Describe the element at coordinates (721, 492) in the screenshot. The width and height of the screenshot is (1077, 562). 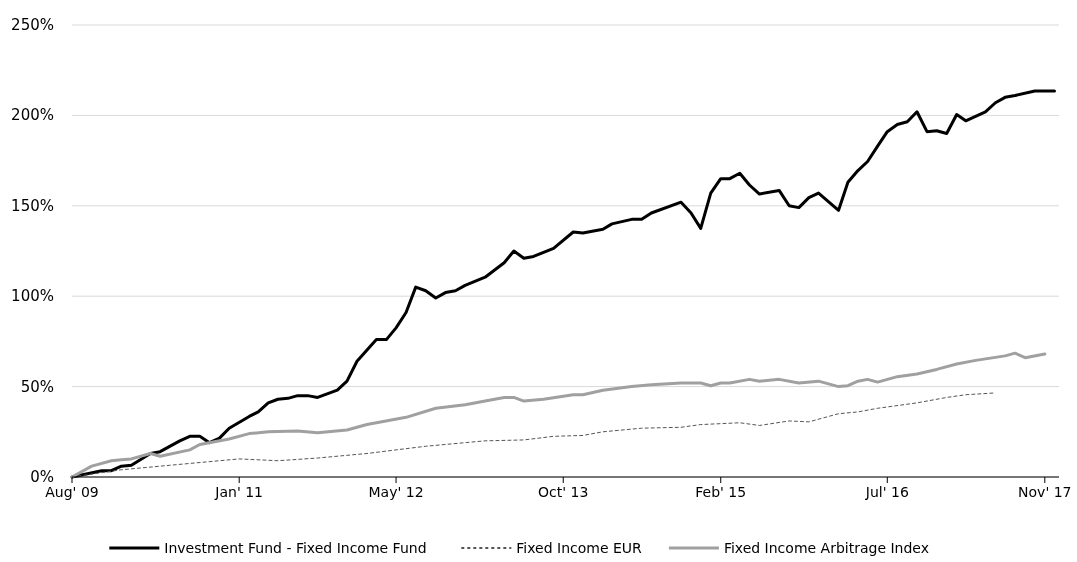
I see `x-tick-label: Feb' 15` at that location.